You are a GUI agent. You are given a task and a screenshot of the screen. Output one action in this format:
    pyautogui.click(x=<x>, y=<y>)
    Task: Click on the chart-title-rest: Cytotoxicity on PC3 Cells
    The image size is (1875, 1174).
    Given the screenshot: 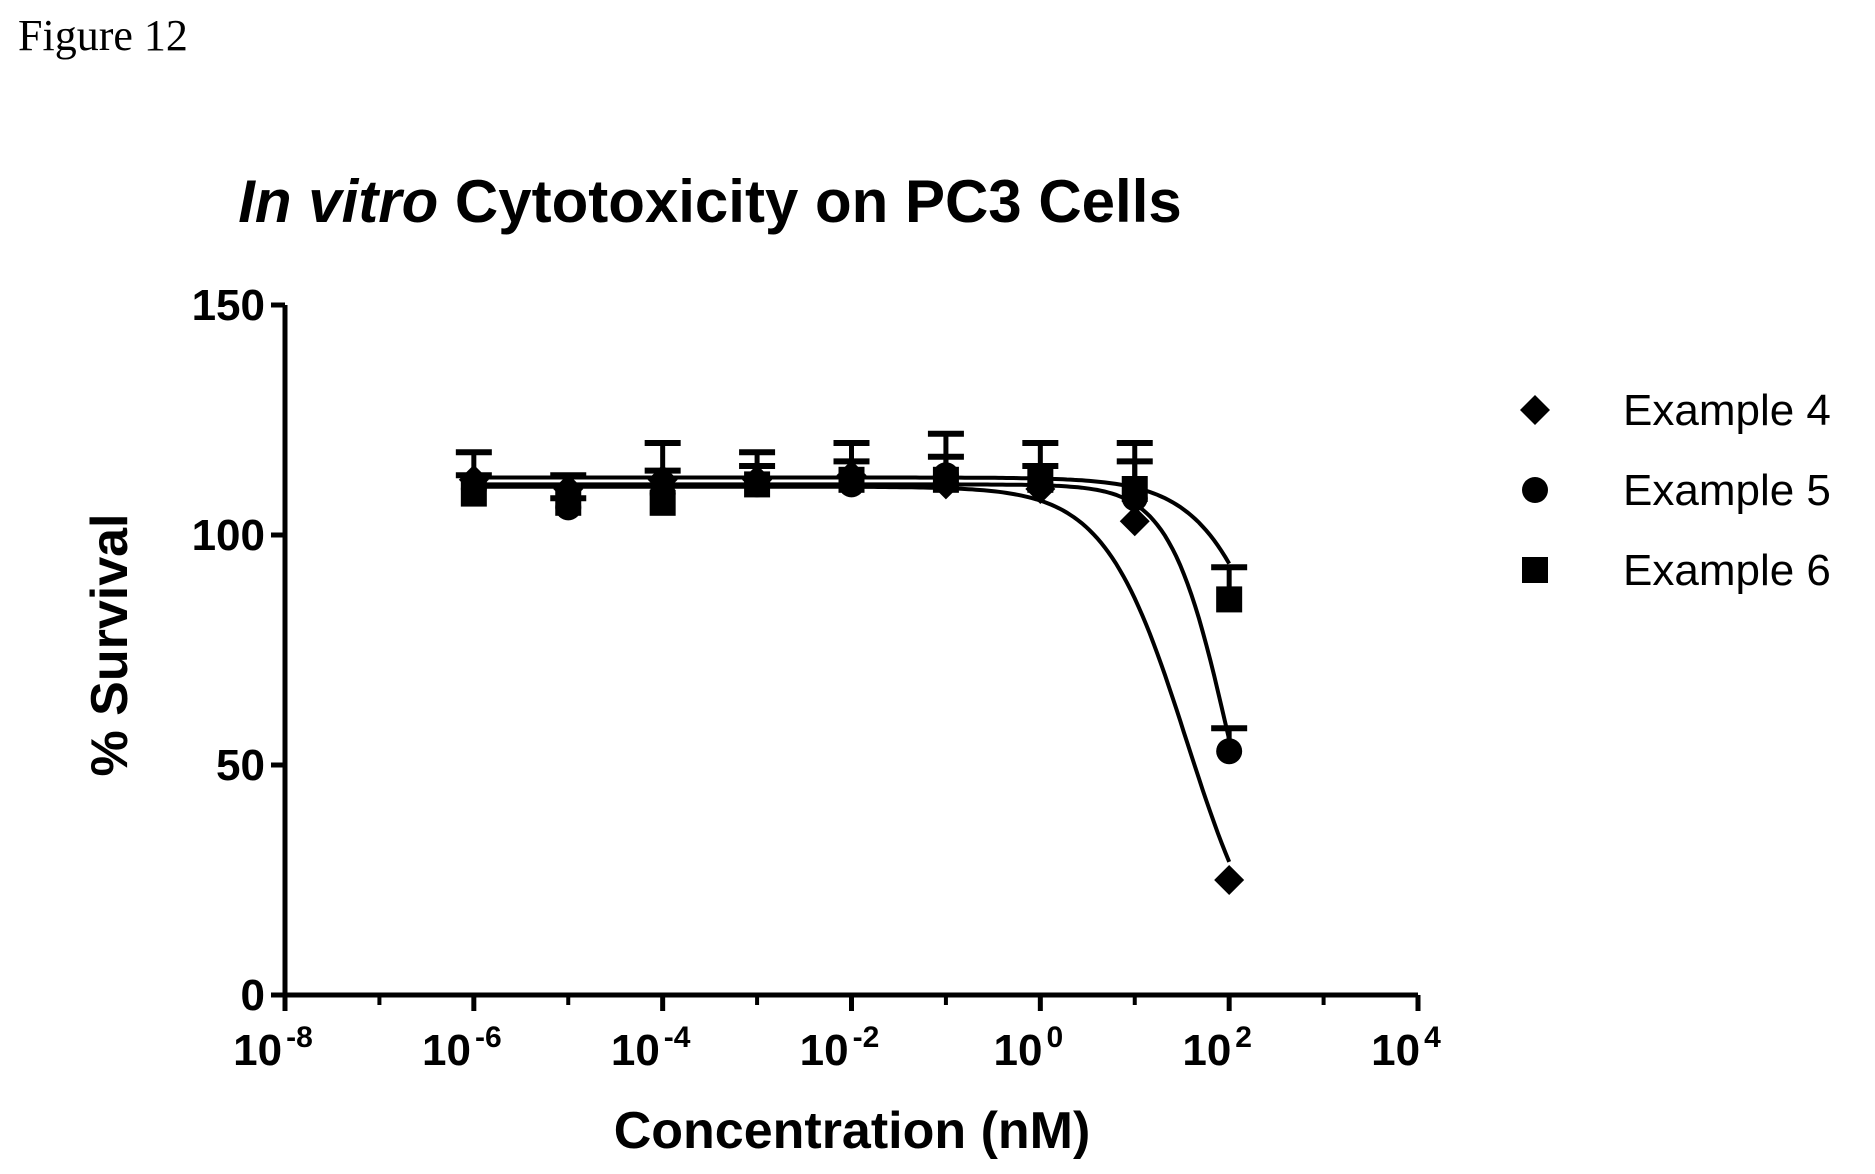 What is the action you would take?
    pyautogui.click(x=818, y=201)
    